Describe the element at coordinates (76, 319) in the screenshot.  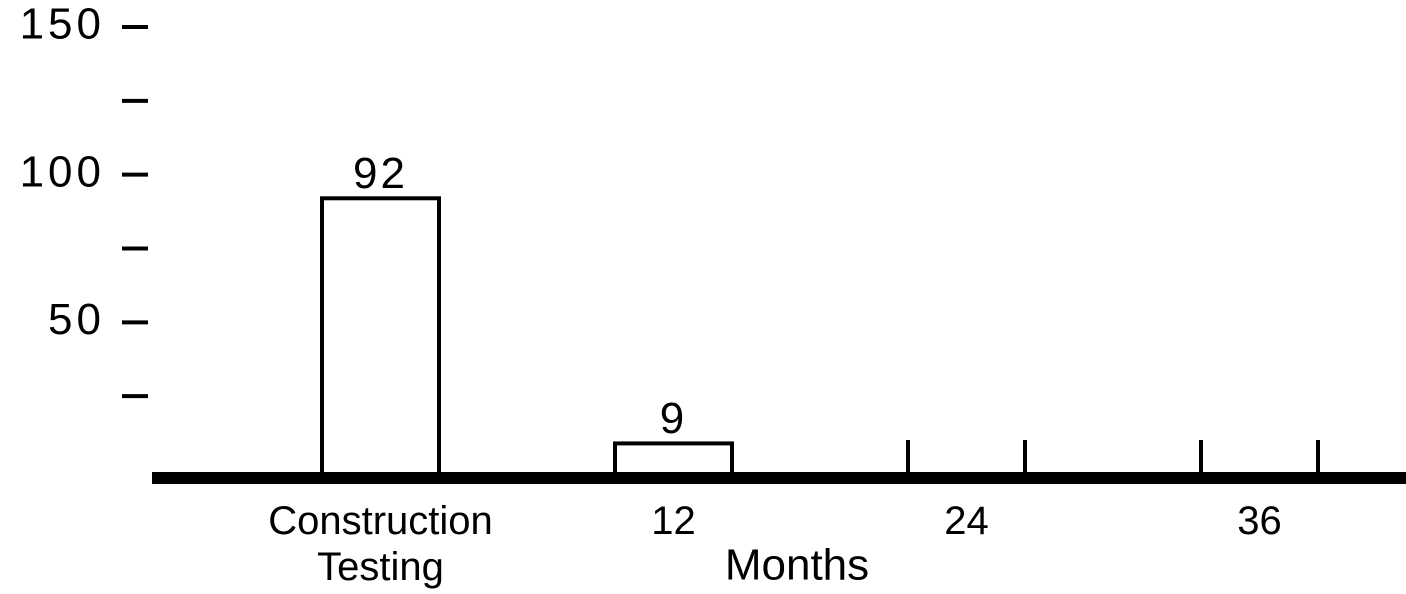
I see `y-tick-label: 50` at that location.